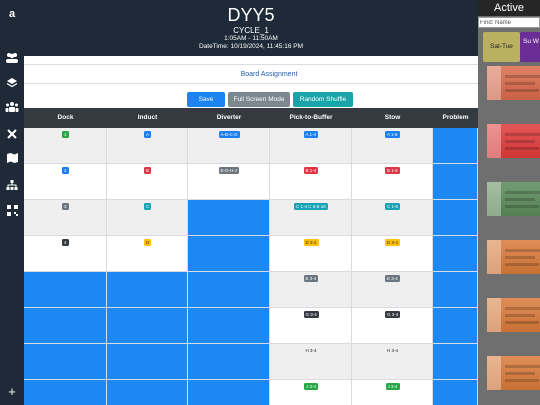  What do you see at coordinates (392, 134) in the screenshot?
I see `assignment-badge: A 1-6` at bounding box center [392, 134].